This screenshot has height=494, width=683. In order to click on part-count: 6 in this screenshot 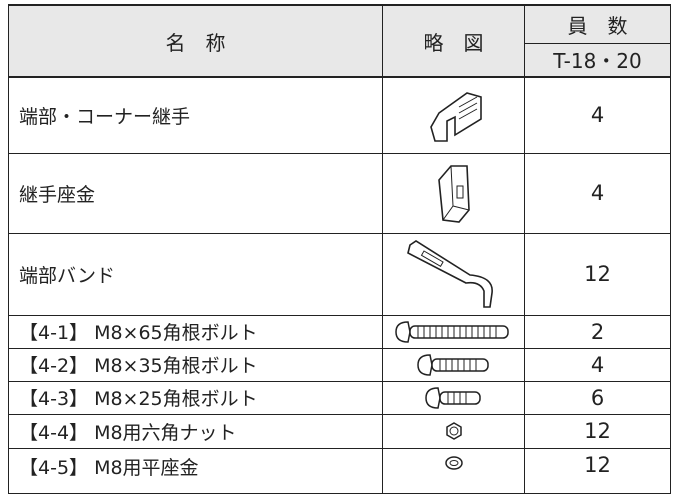, I will do `click(597, 397)`.